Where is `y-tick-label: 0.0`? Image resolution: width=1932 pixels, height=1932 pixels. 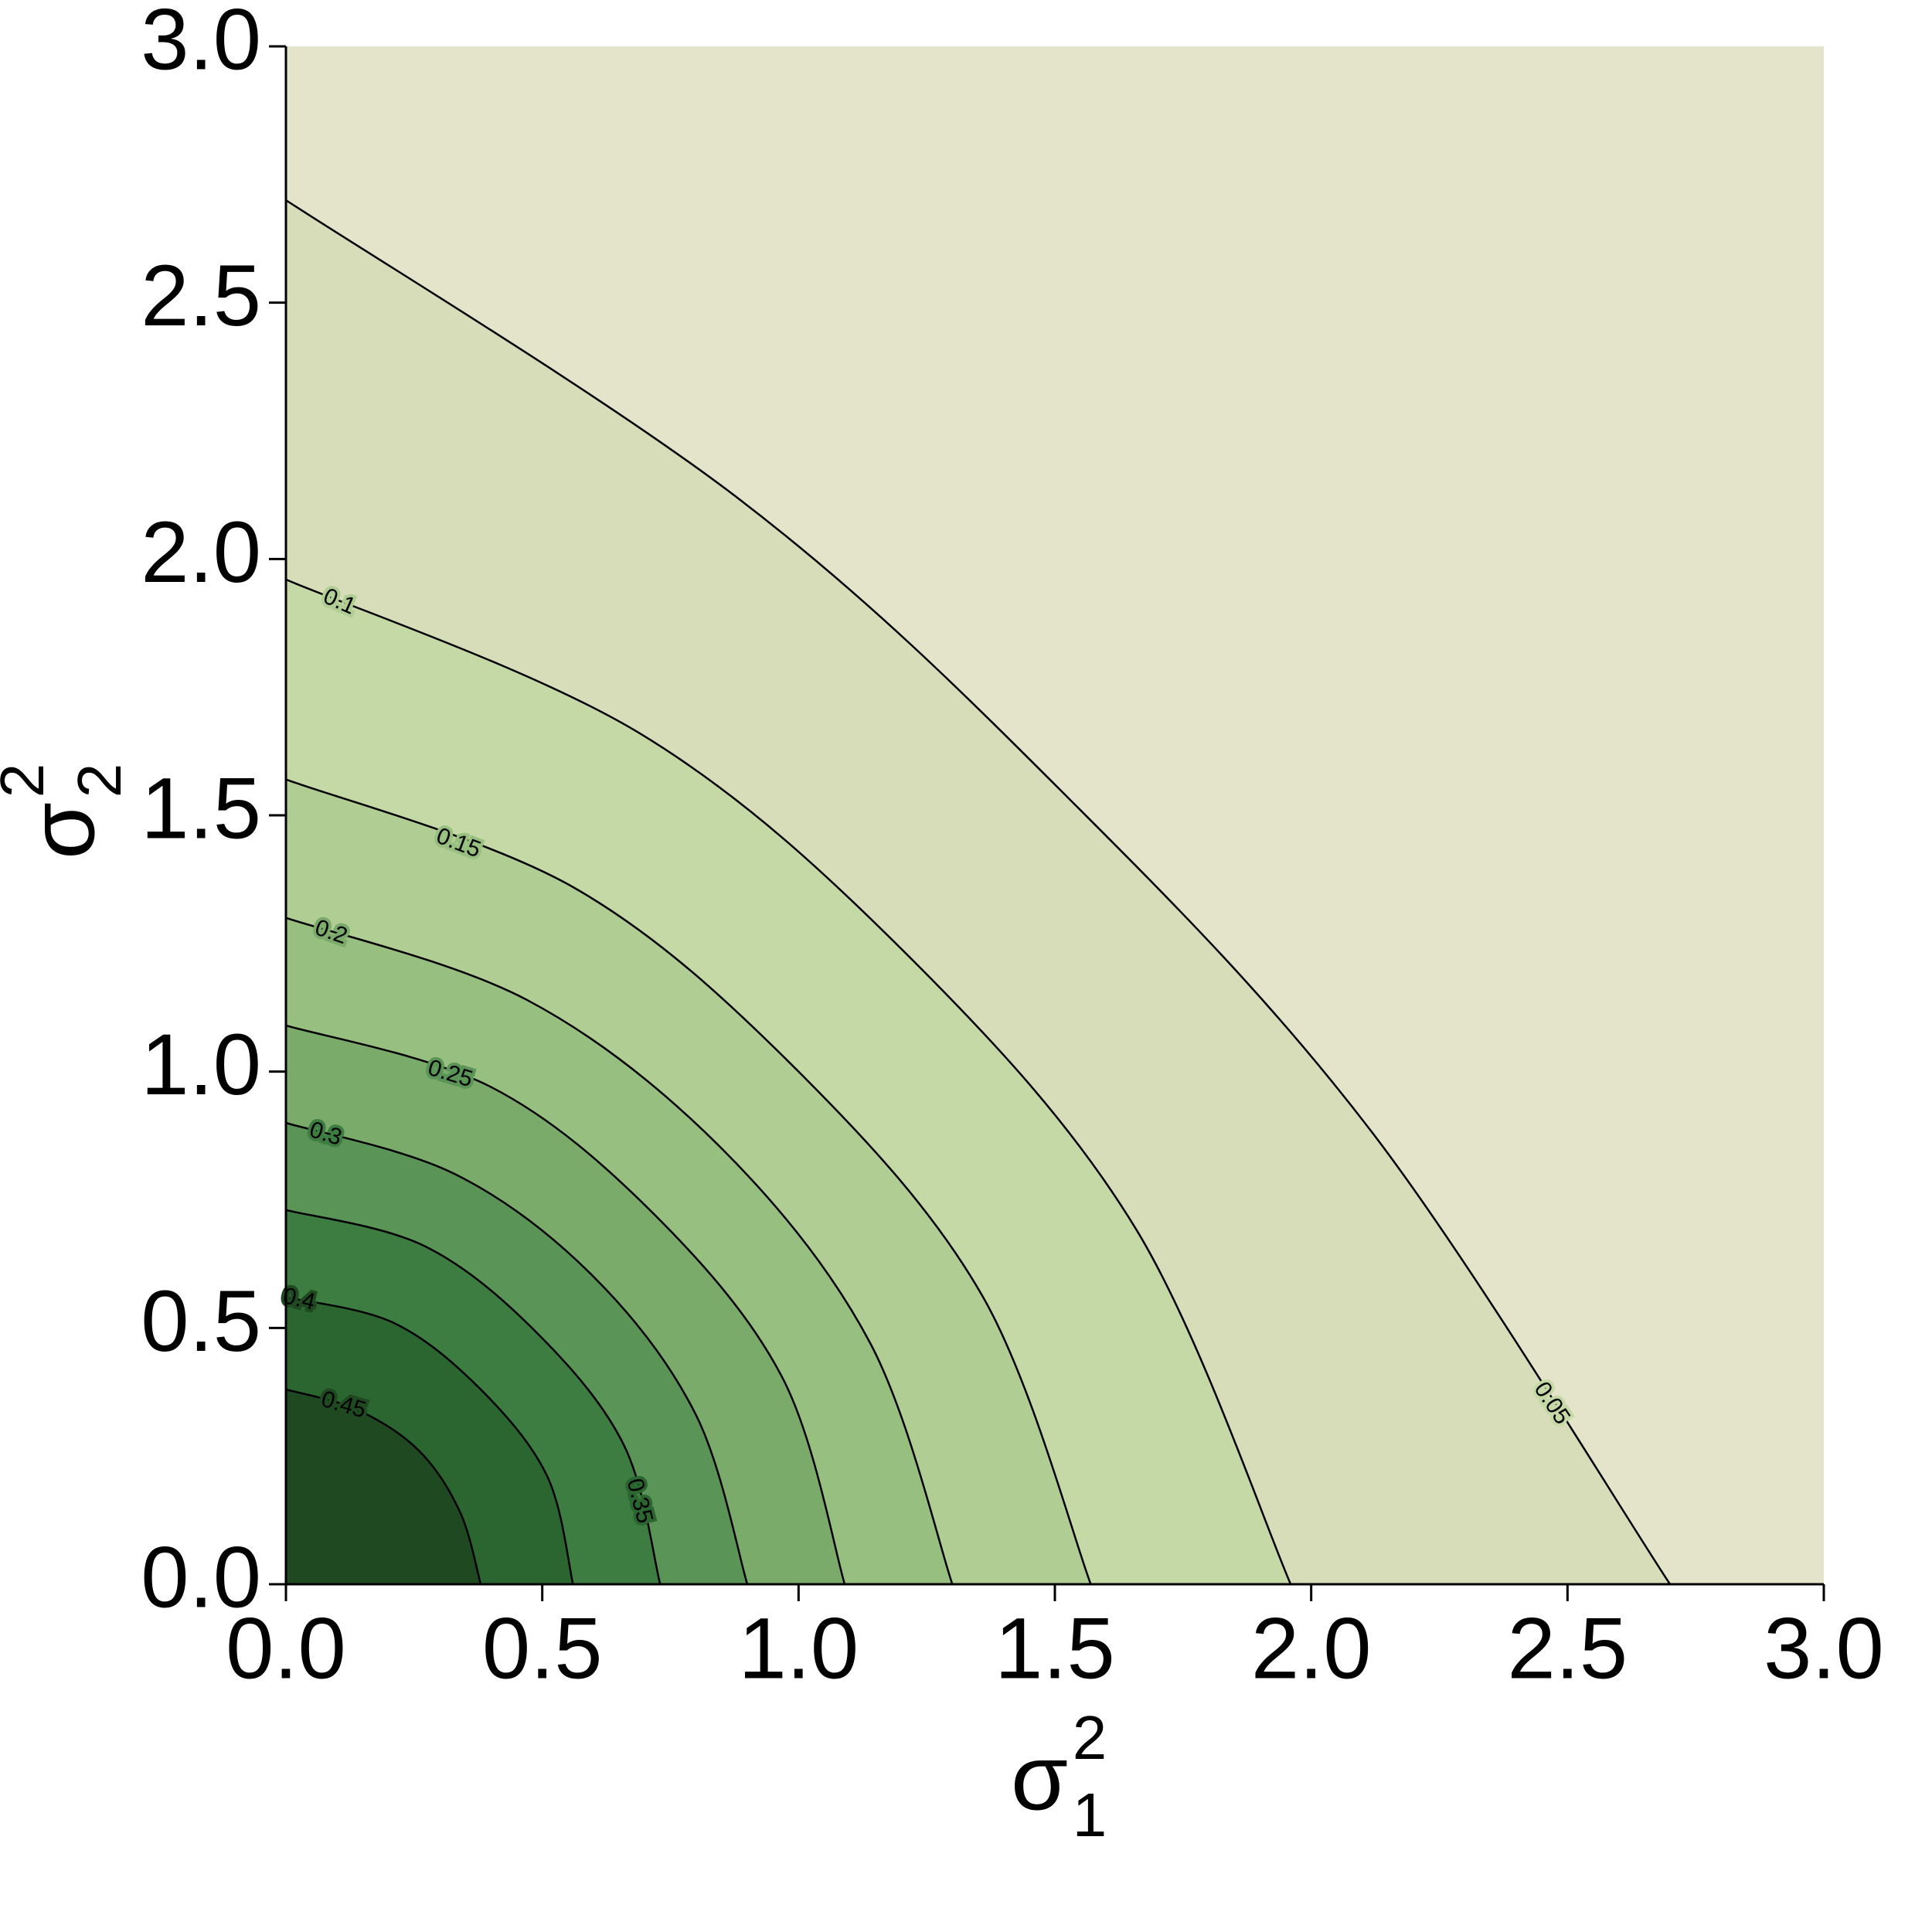
y-tick-label: 0.0 is located at coordinates (201, 1577).